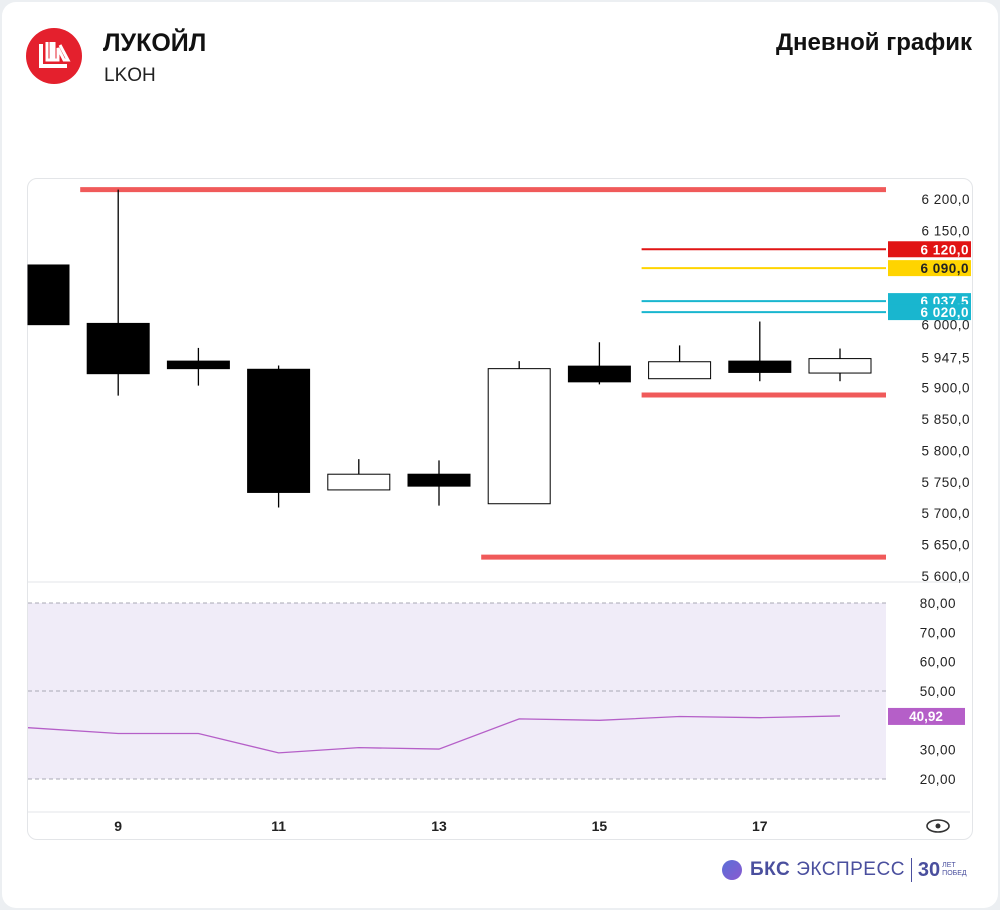 This screenshot has height=910, width=1000. Describe the element at coordinates (118, 826) in the screenshot. I see `x-tick-label: 9` at that location.